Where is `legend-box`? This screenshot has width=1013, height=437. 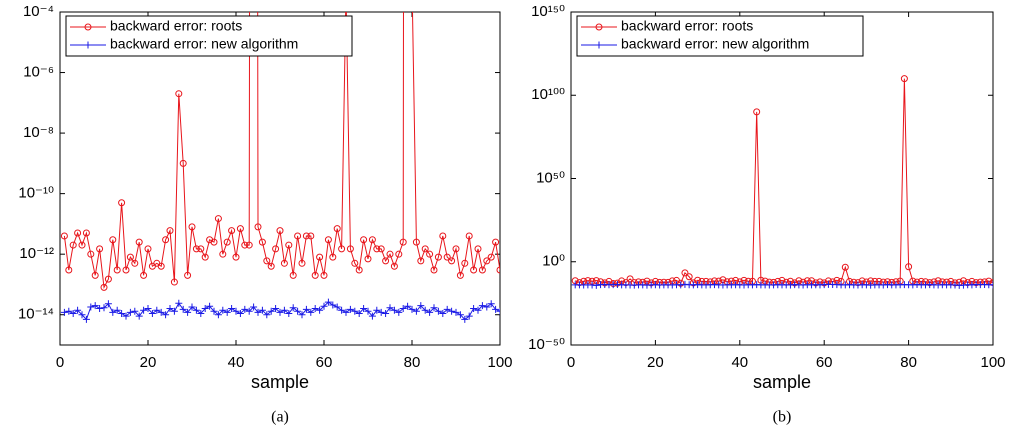 legend-box is located at coordinates (209, 36).